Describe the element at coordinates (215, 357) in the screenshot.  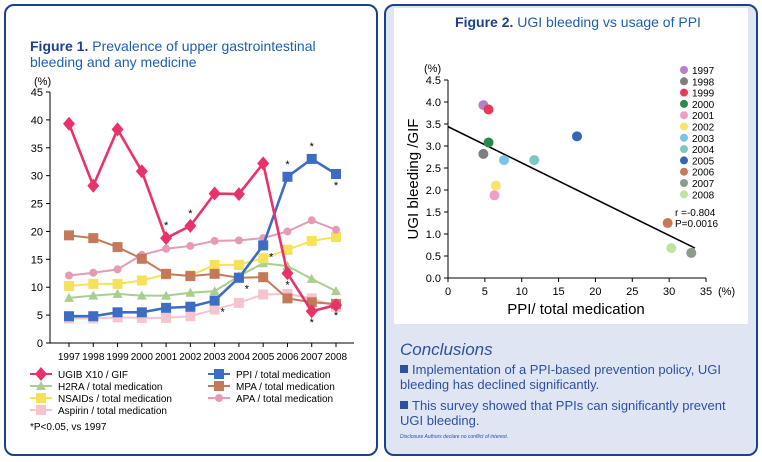
I see `x-tick-label: 2003` at that location.